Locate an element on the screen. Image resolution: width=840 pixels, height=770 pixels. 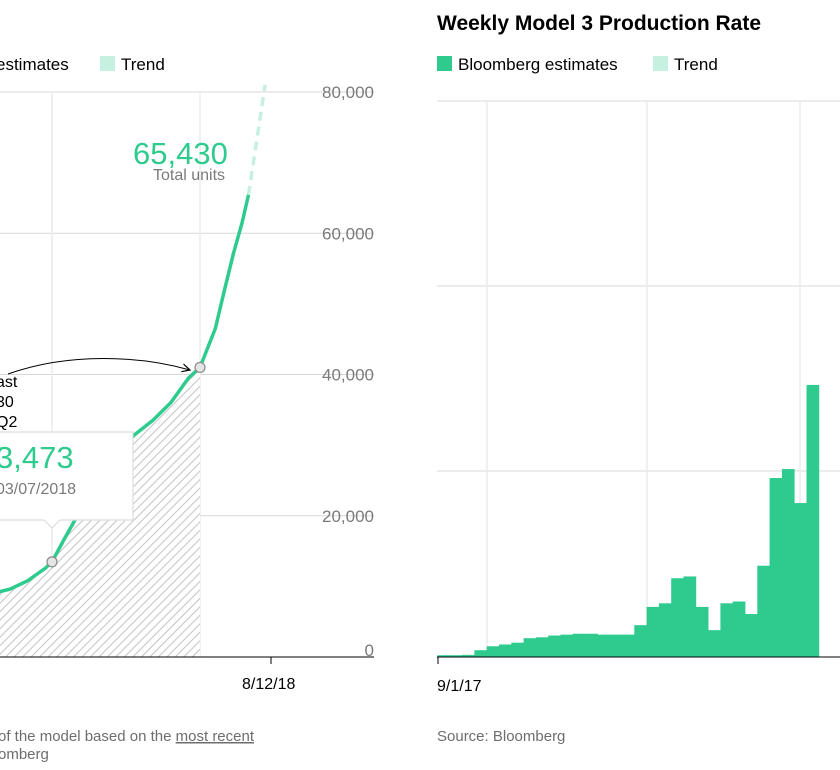
annotation-line-2: 30 is located at coordinates (7, 402).